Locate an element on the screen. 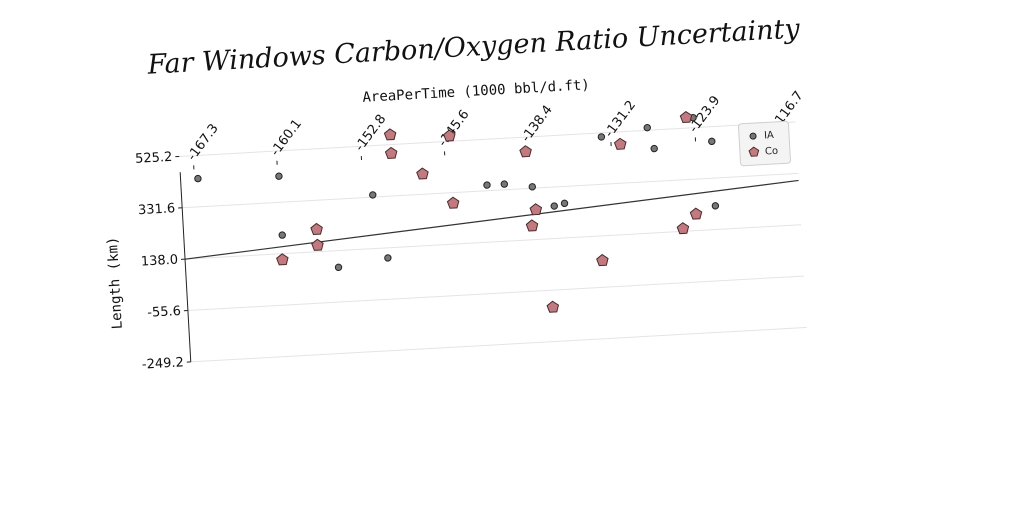 The height and width of the screenshot is (512, 1024). y-axis-ticks: 525.2 331.6 138.0 -55.6 -249.2 is located at coordinates (163, 261).